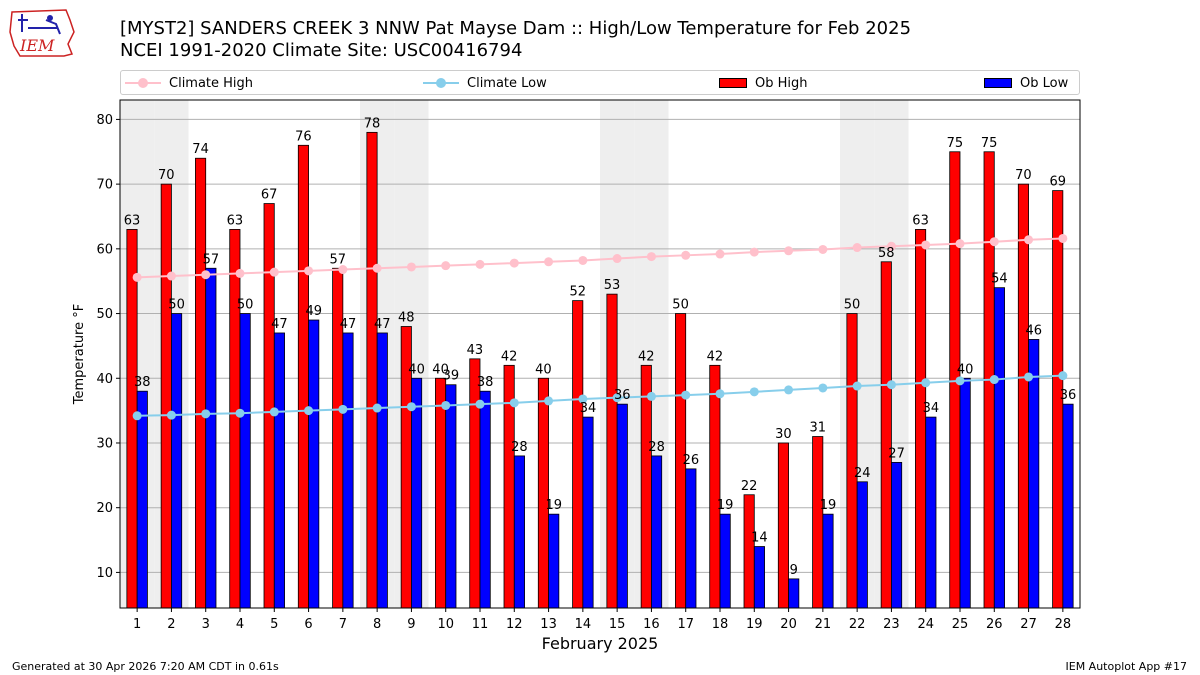 The image size is (1200, 675). I want to click on ob-high-value-label: 63, so click(132, 220).